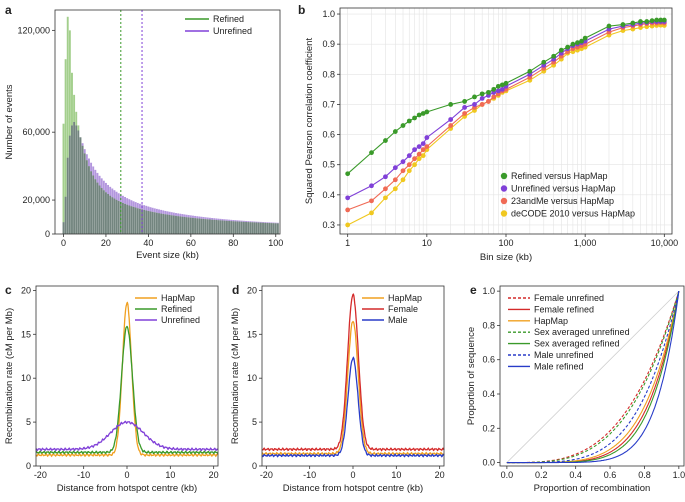  Describe the element at coordinates (33, 30) in the screenshot. I see `panel-a-y-tick-label: 120,000` at that location.